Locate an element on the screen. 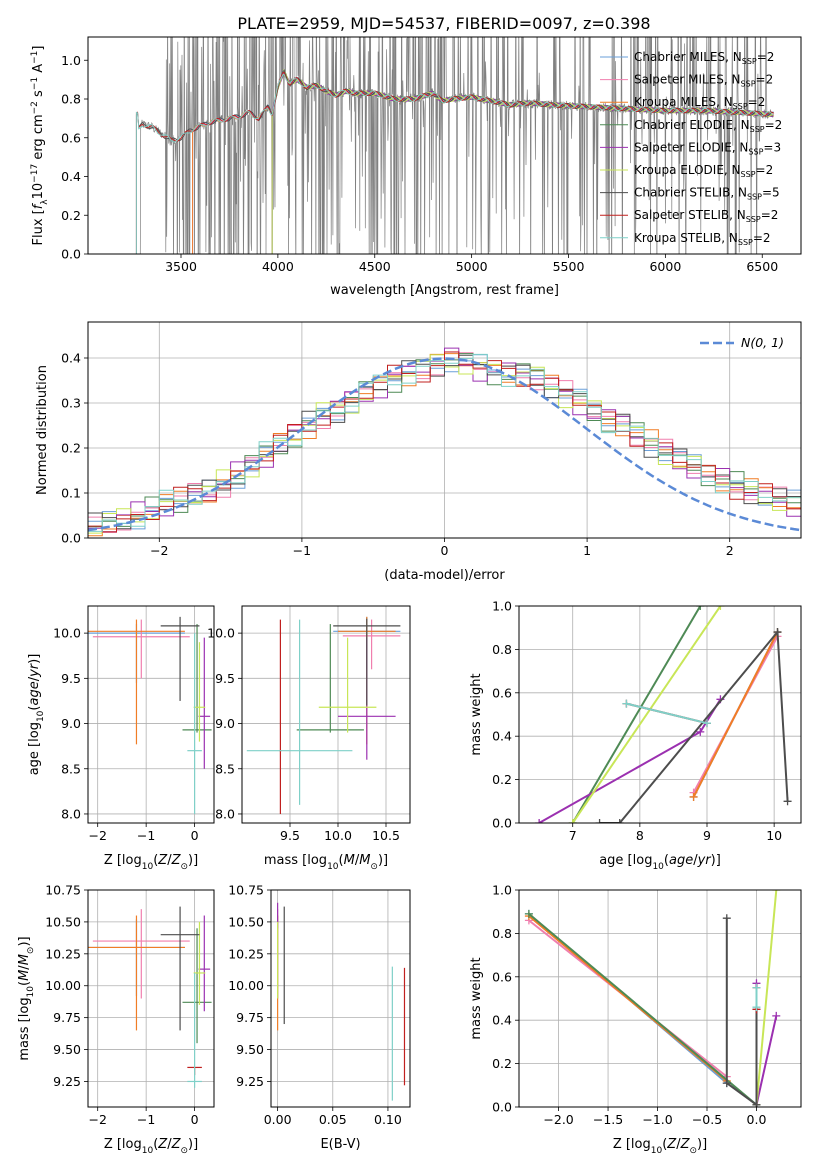  errorbar-kroupa_elodie is located at coordinates (199, 692).